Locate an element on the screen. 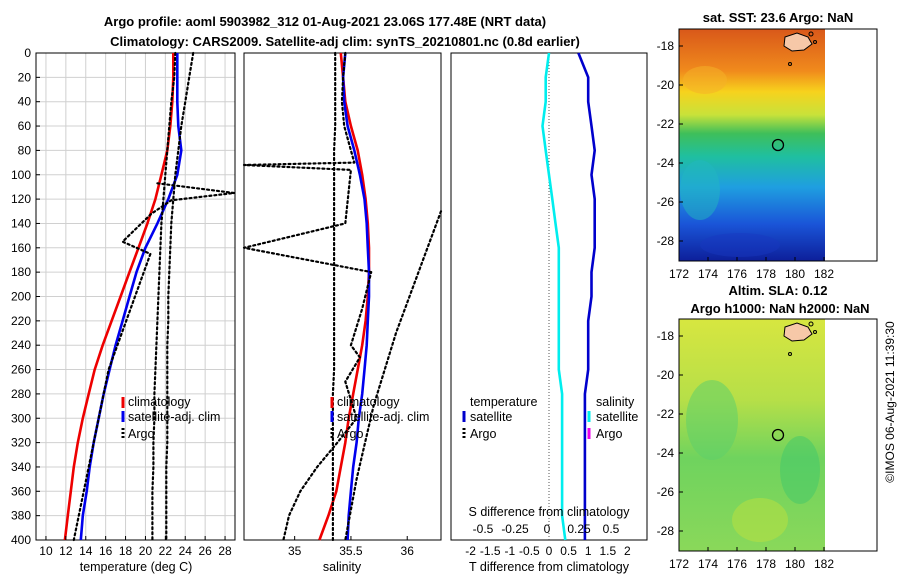 Image resolution: width=900 pixels, height=580 pixels. series-s-satellite is located at coordinates (554, 296).